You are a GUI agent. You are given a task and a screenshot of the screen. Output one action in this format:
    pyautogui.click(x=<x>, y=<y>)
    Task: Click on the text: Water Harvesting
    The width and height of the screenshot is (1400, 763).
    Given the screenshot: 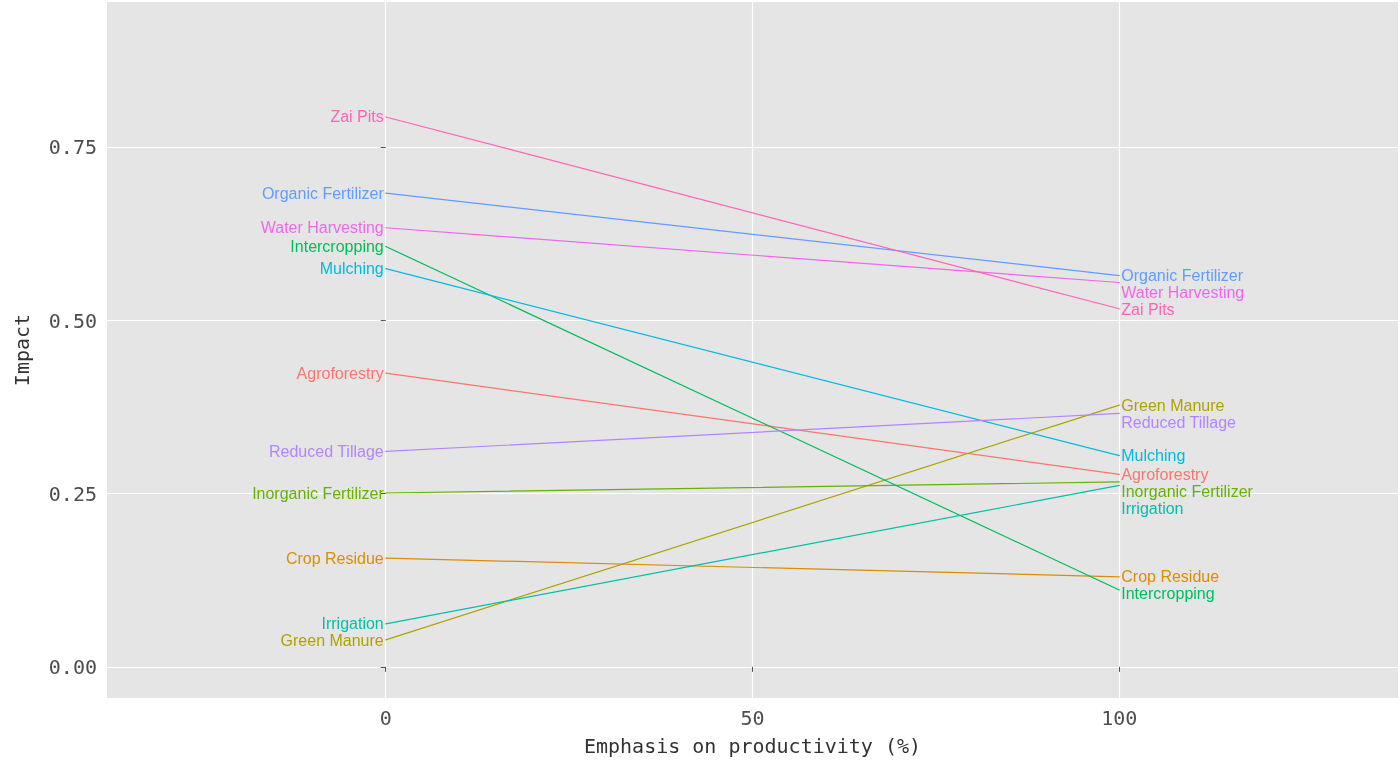 What is the action you would take?
    pyautogui.click(x=1183, y=293)
    